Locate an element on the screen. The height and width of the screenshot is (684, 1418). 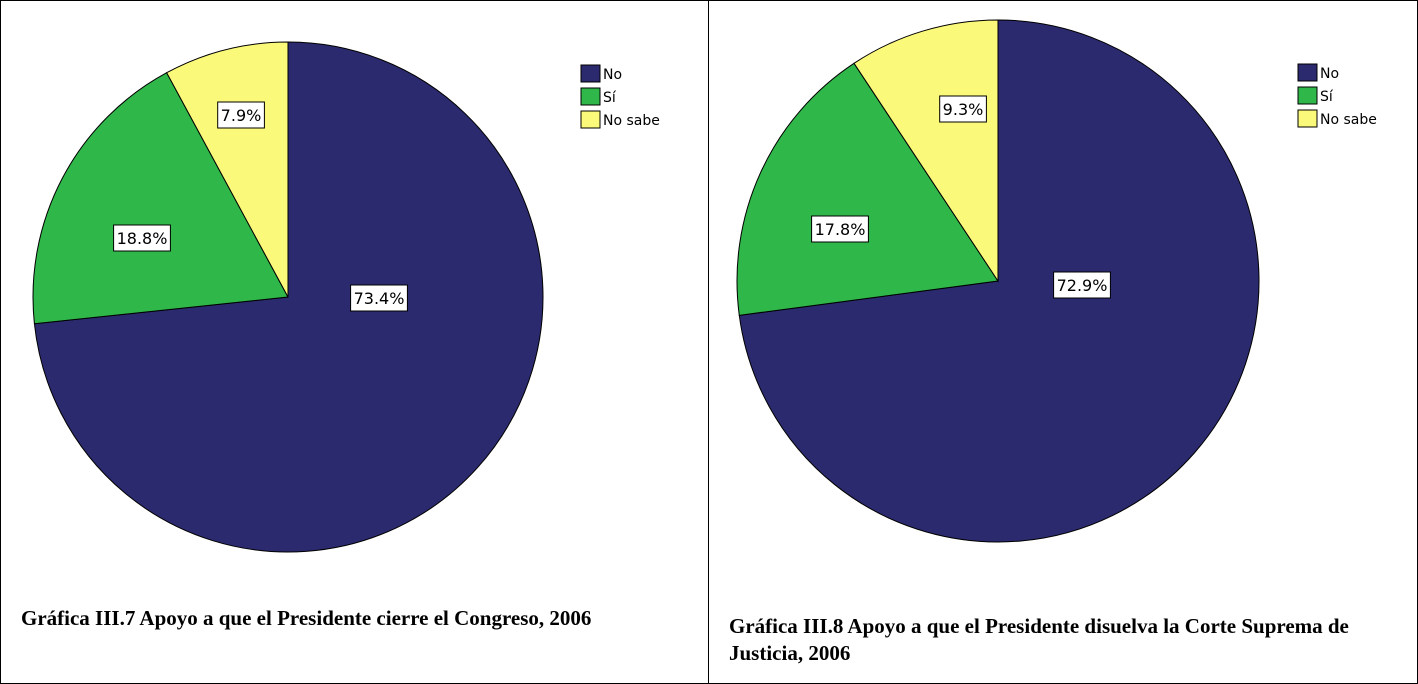
data-label-si: 17.8% is located at coordinates (840, 229).